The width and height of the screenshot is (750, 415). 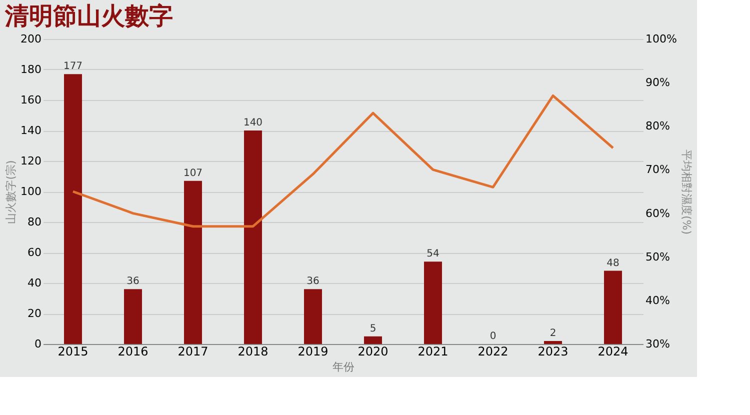 I want to click on y-tick-label: 80, so click(x=35, y=222).